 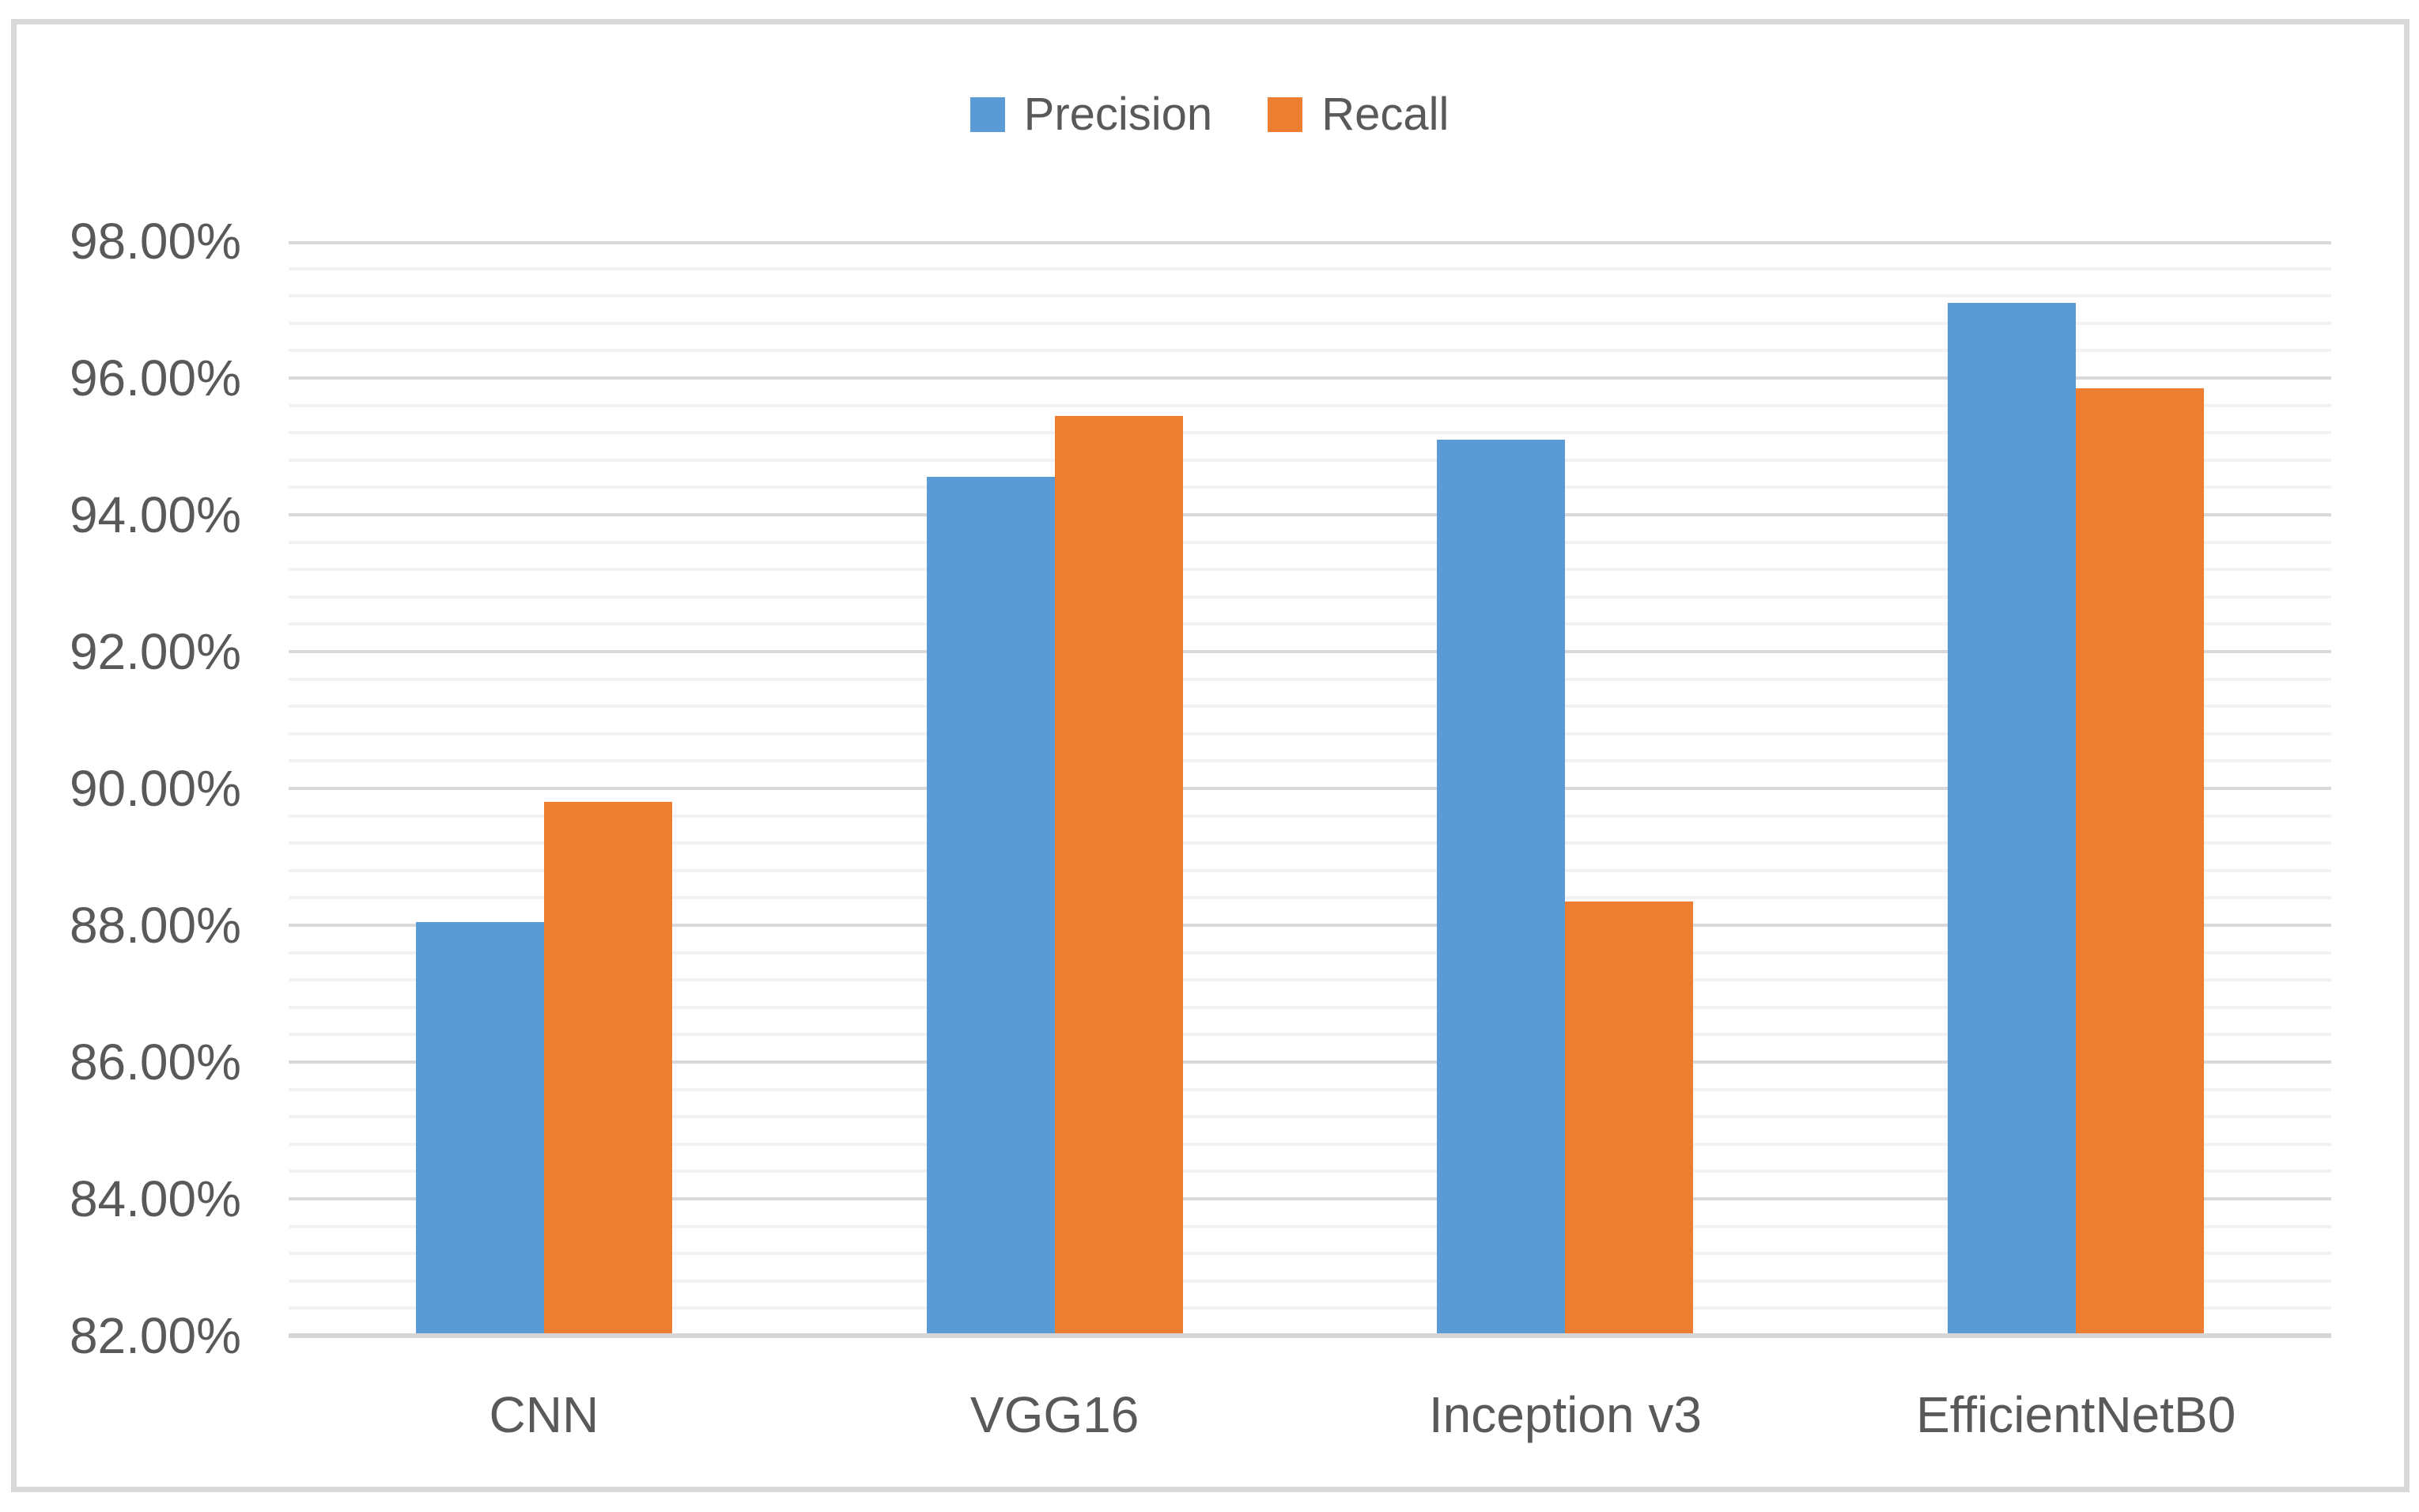 I want to click on gridline-minor-86.8, so click(x=1310, y=1007).